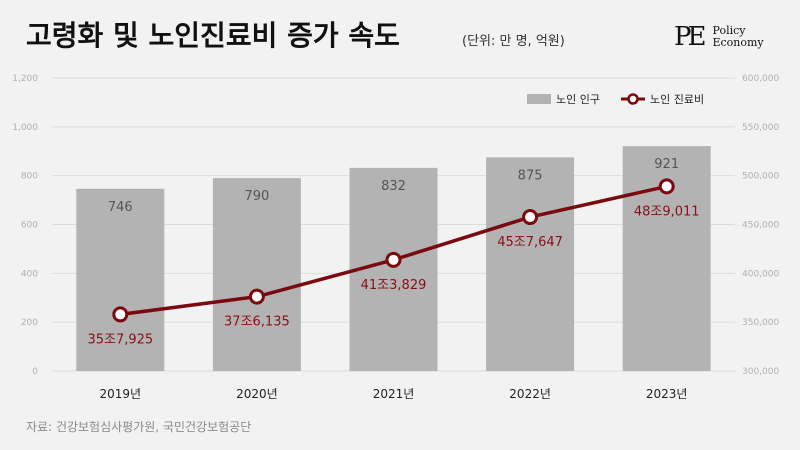  I want to click on line-value-label: 48조9,011, so click(667, 211).